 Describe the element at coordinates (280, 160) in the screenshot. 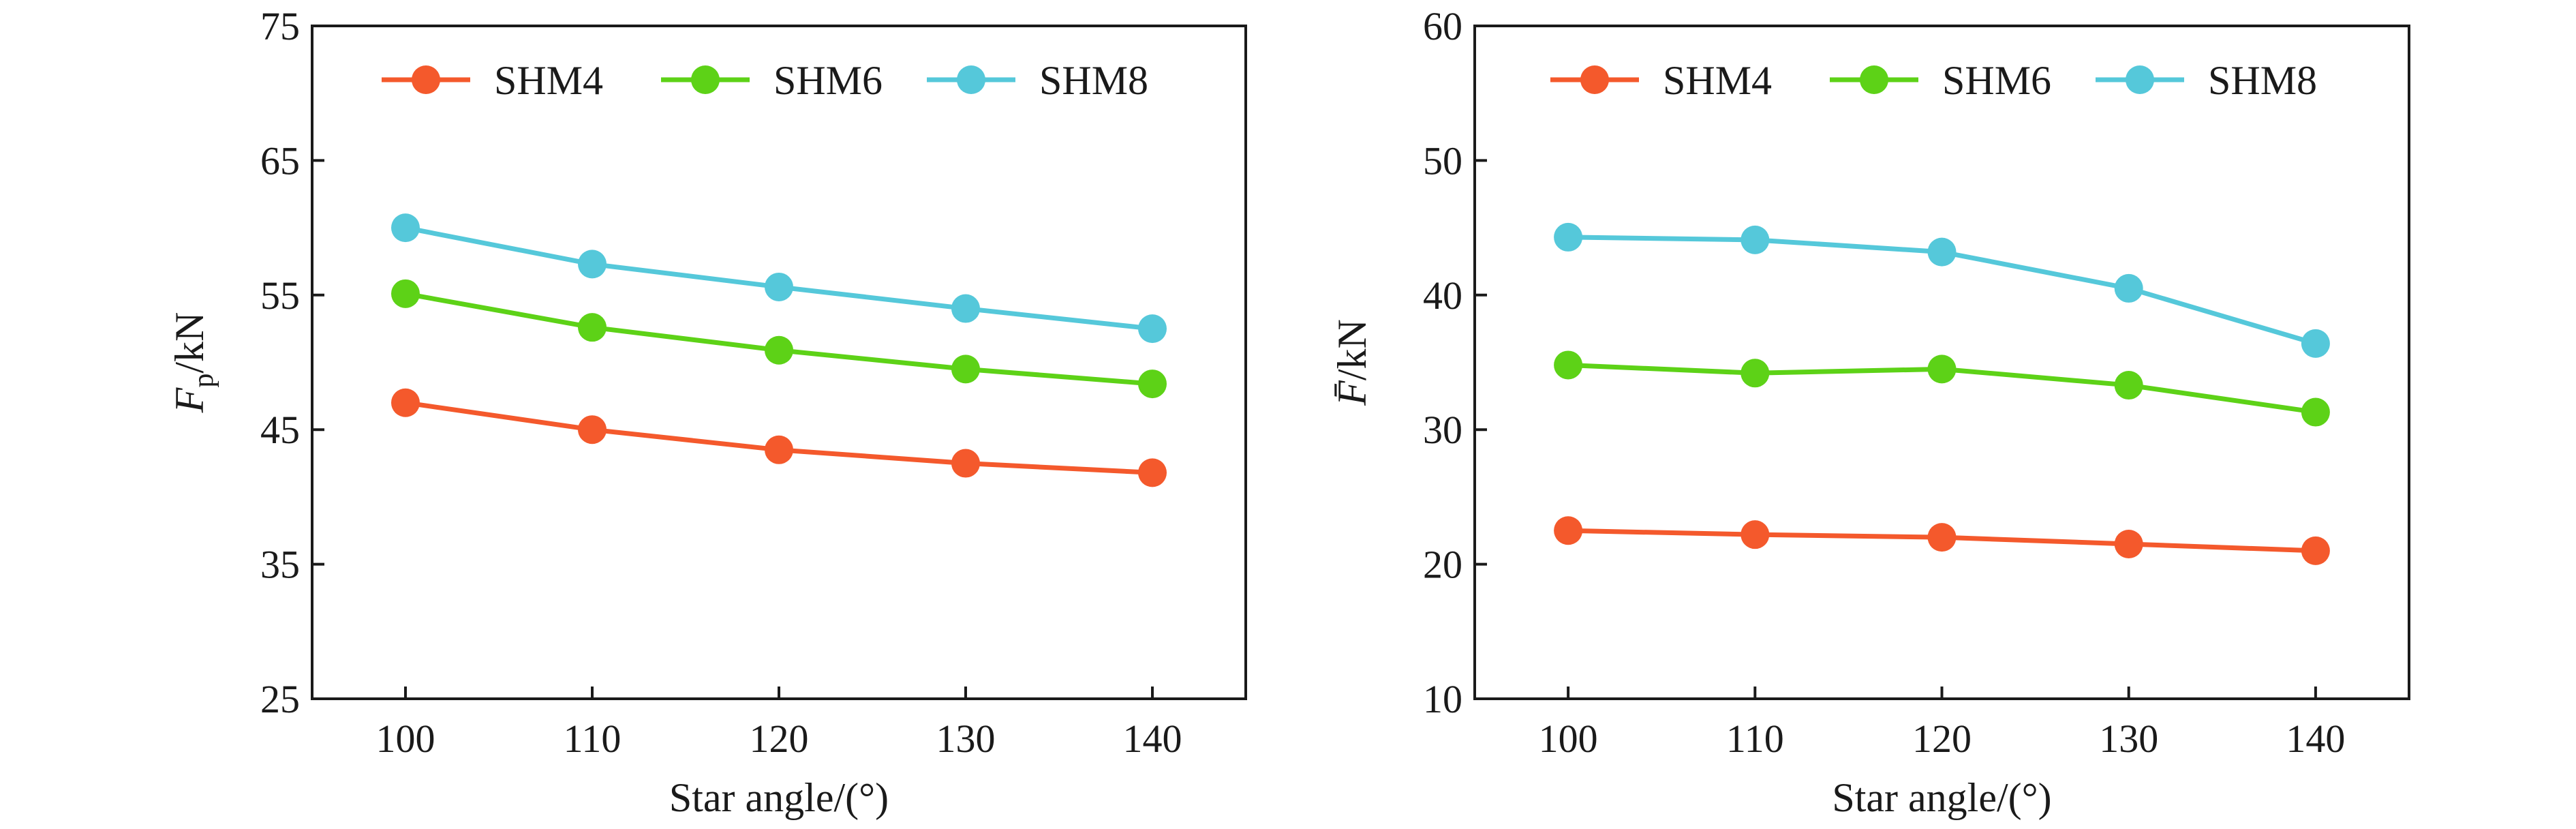

I see `y-tick-label: 65` at that location.